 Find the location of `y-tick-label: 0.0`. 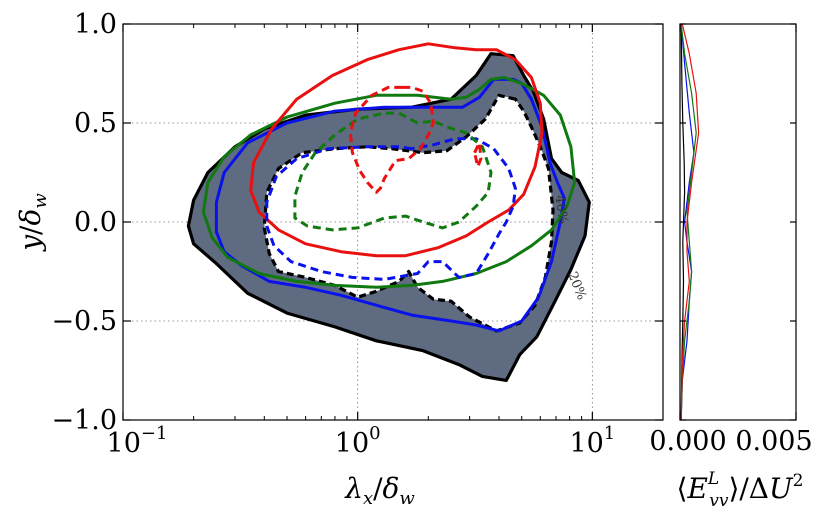

y-tick-label: 0.0 is located at coordinates (95, 222).